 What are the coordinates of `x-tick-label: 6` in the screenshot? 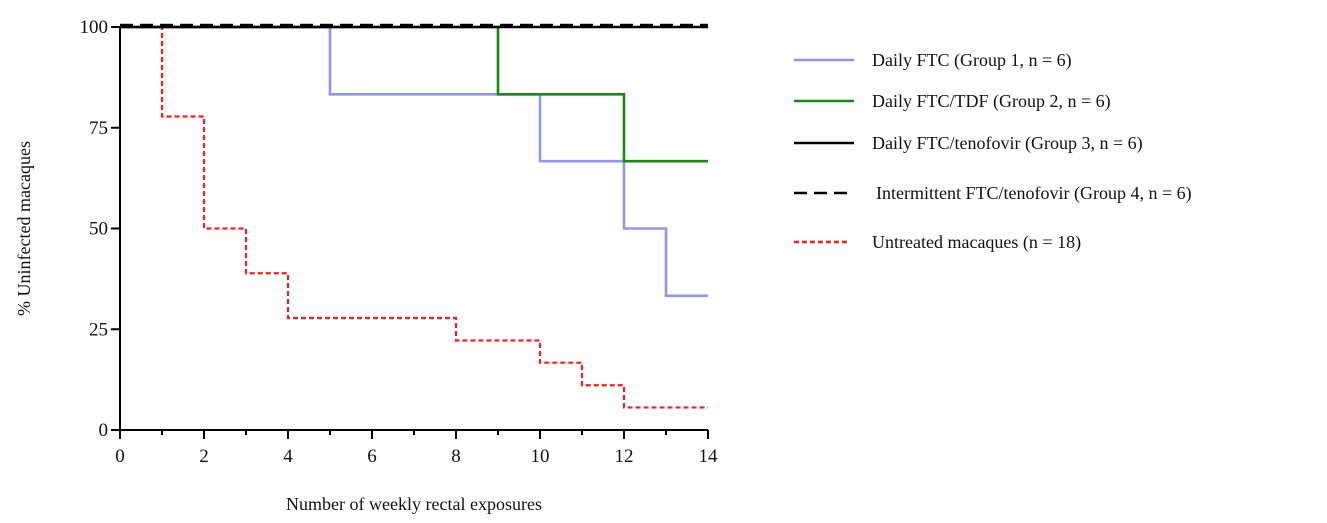 It's located at (372, 456).